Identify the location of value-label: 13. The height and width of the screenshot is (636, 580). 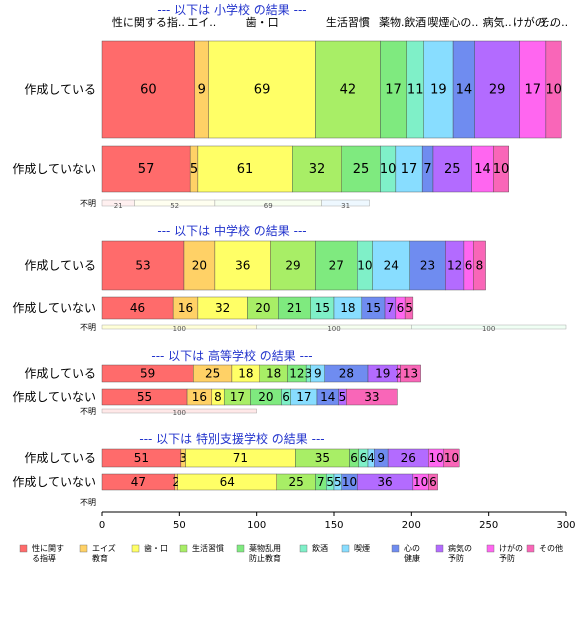
(410, 374).